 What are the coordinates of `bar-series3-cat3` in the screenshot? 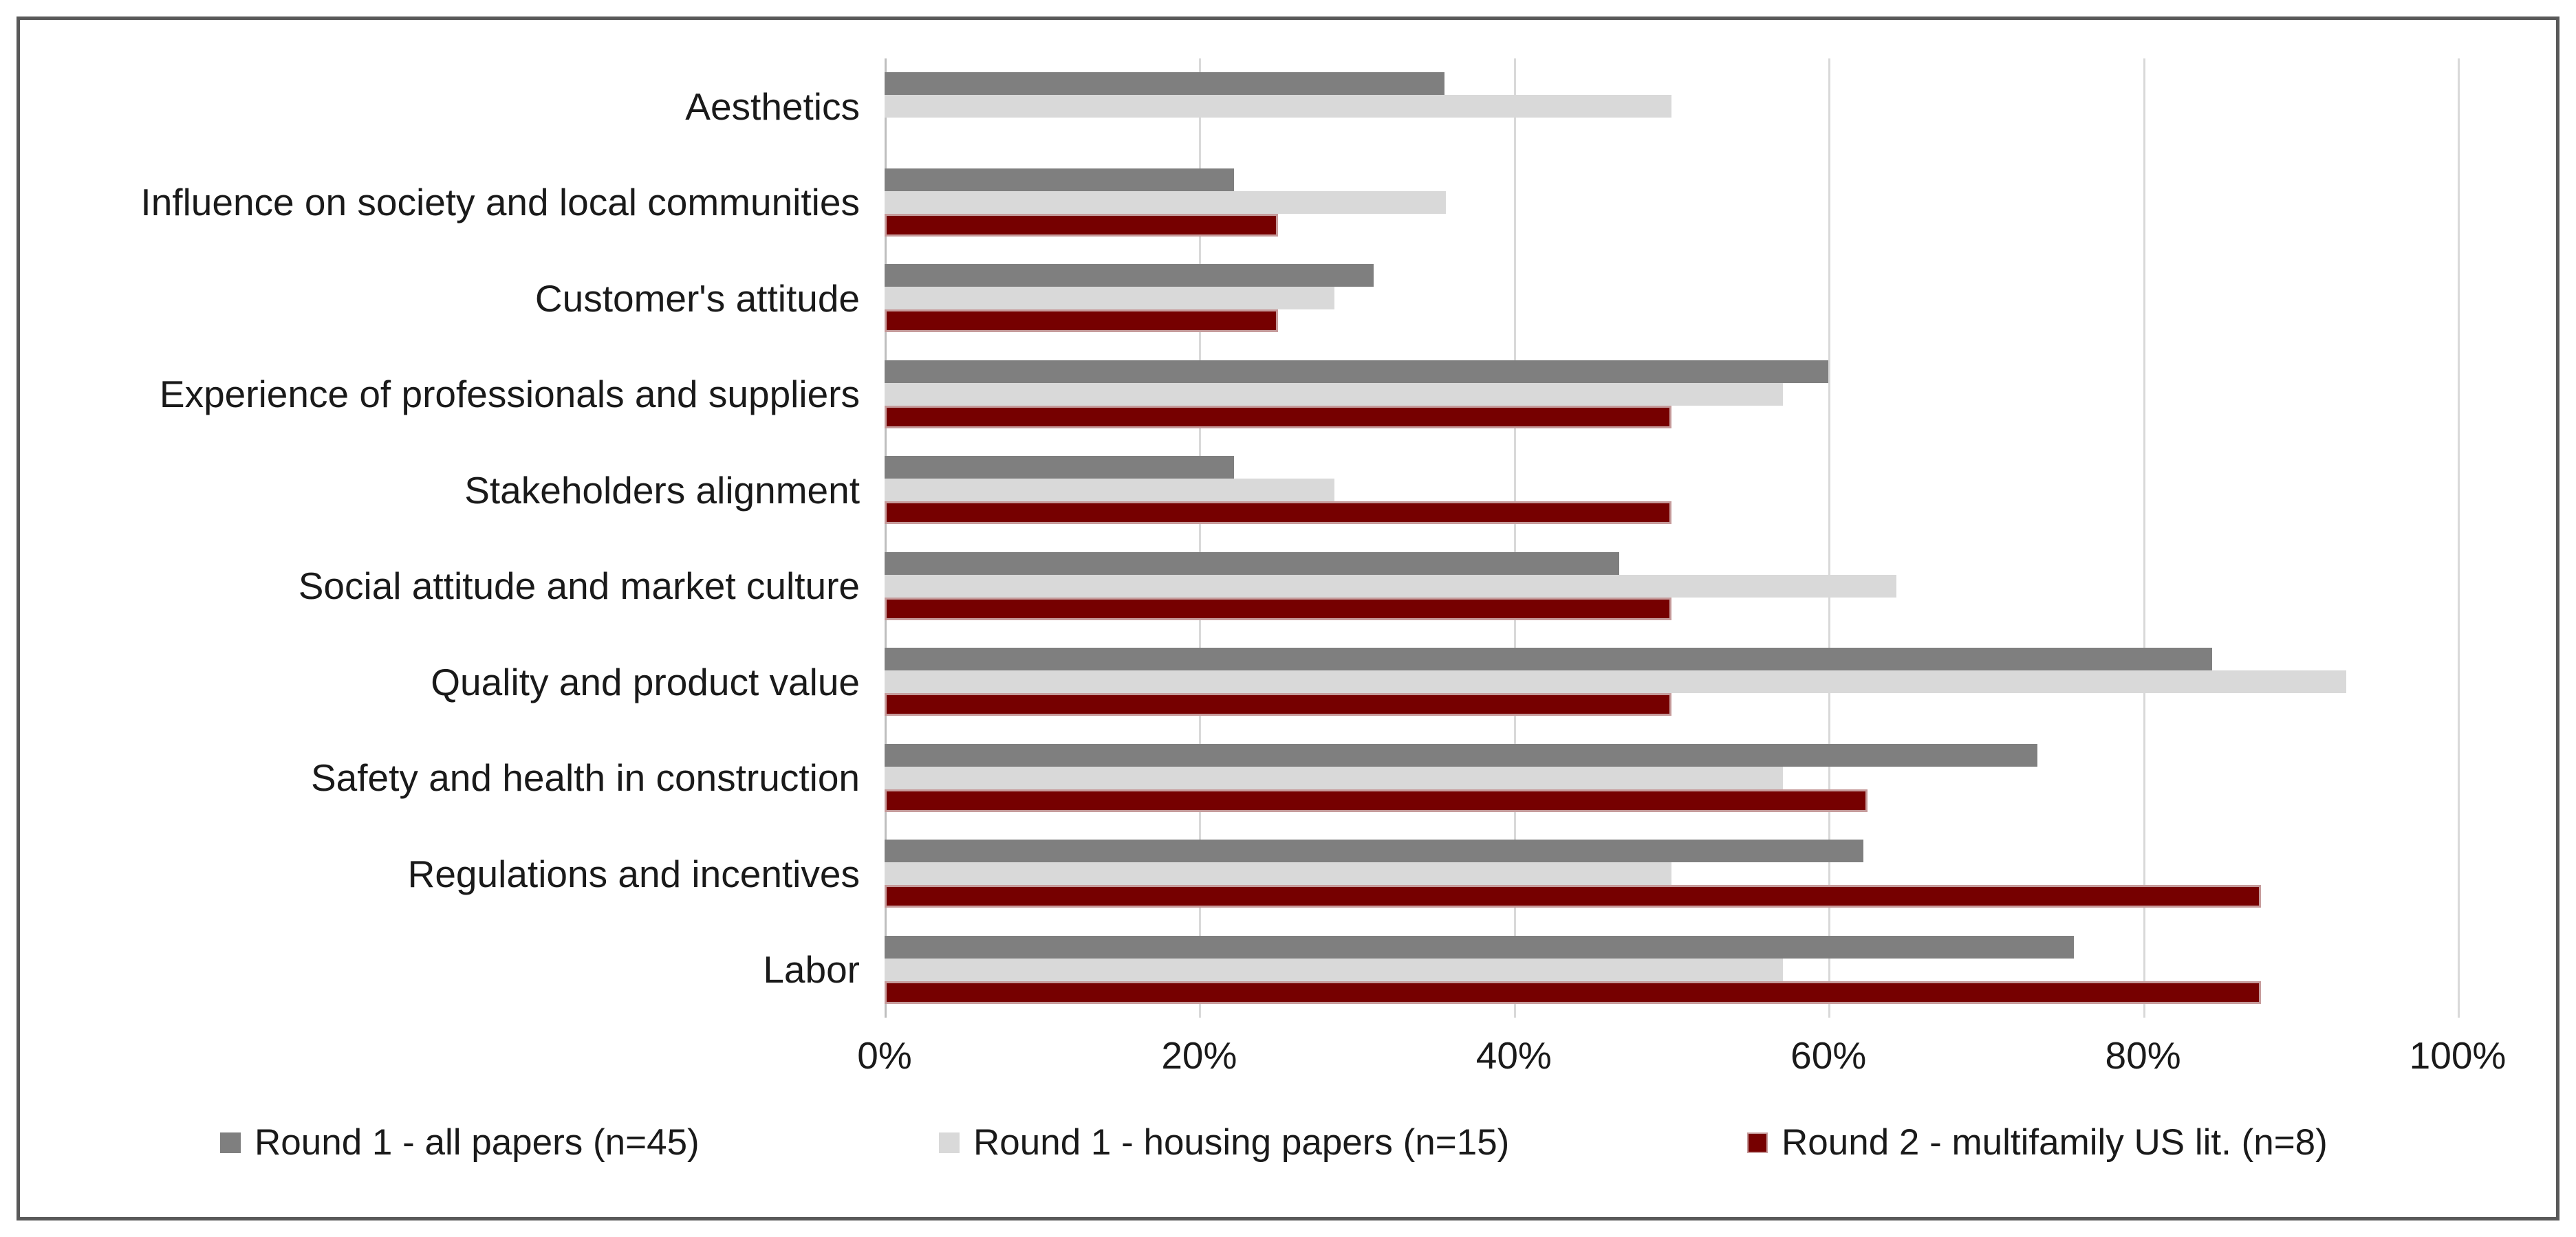 It's located at (1081, 321).